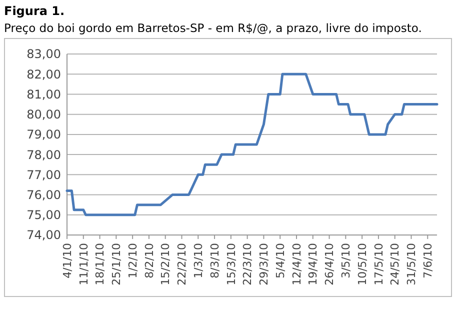 This screenshot has height=325, width=457. I want to click on y-tick-label: 80,00, so click(43, 115).